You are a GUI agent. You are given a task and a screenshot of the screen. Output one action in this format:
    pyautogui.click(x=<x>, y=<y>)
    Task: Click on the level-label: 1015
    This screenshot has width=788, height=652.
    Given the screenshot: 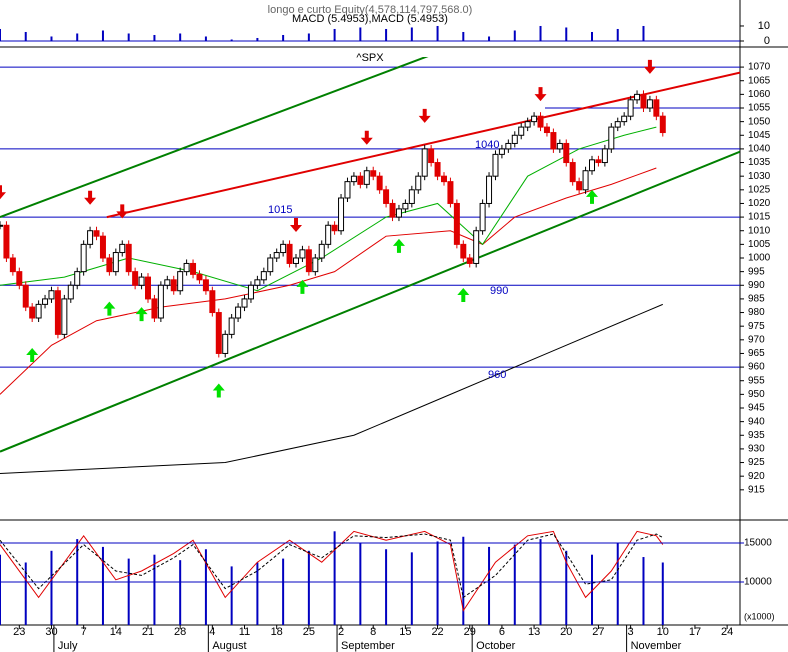 What is the action you would take?
    pyautogui.click(x=280, y=210)
    